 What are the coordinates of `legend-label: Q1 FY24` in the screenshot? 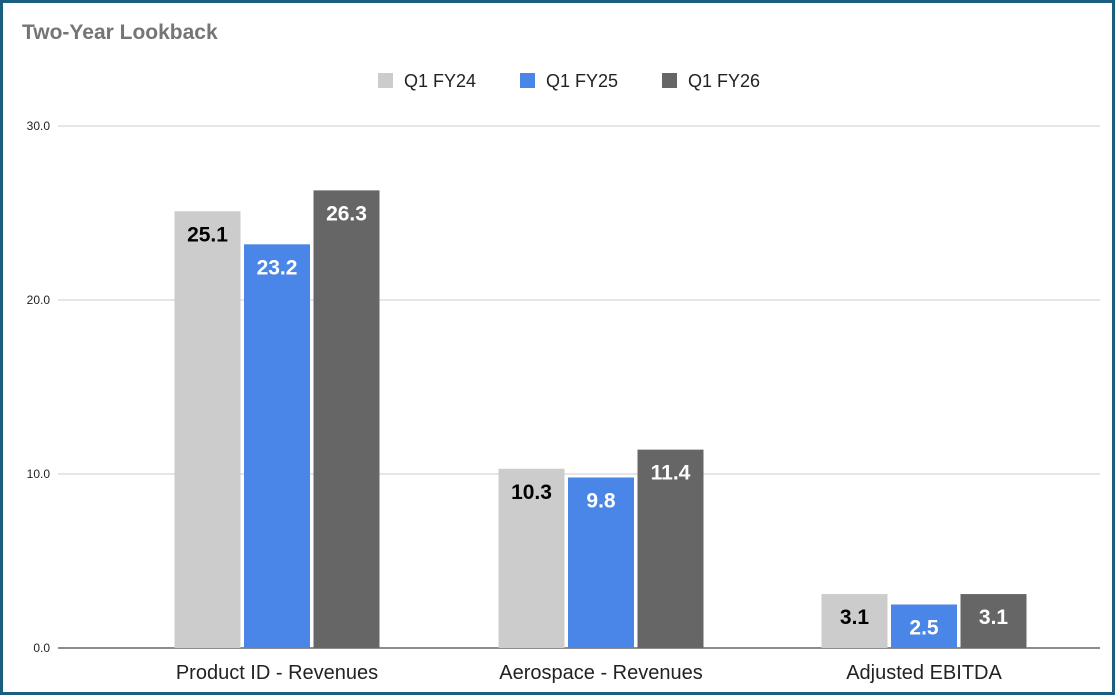 It's located at (440, 81).